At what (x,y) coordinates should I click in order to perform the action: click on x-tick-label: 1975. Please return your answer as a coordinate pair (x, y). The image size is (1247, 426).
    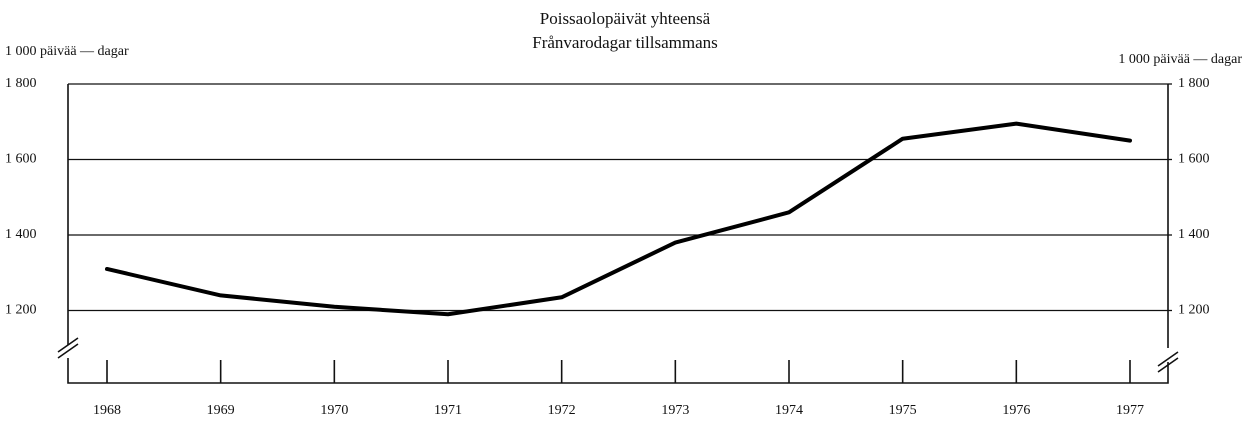
    Looking at the image, I should click on (903, 410).